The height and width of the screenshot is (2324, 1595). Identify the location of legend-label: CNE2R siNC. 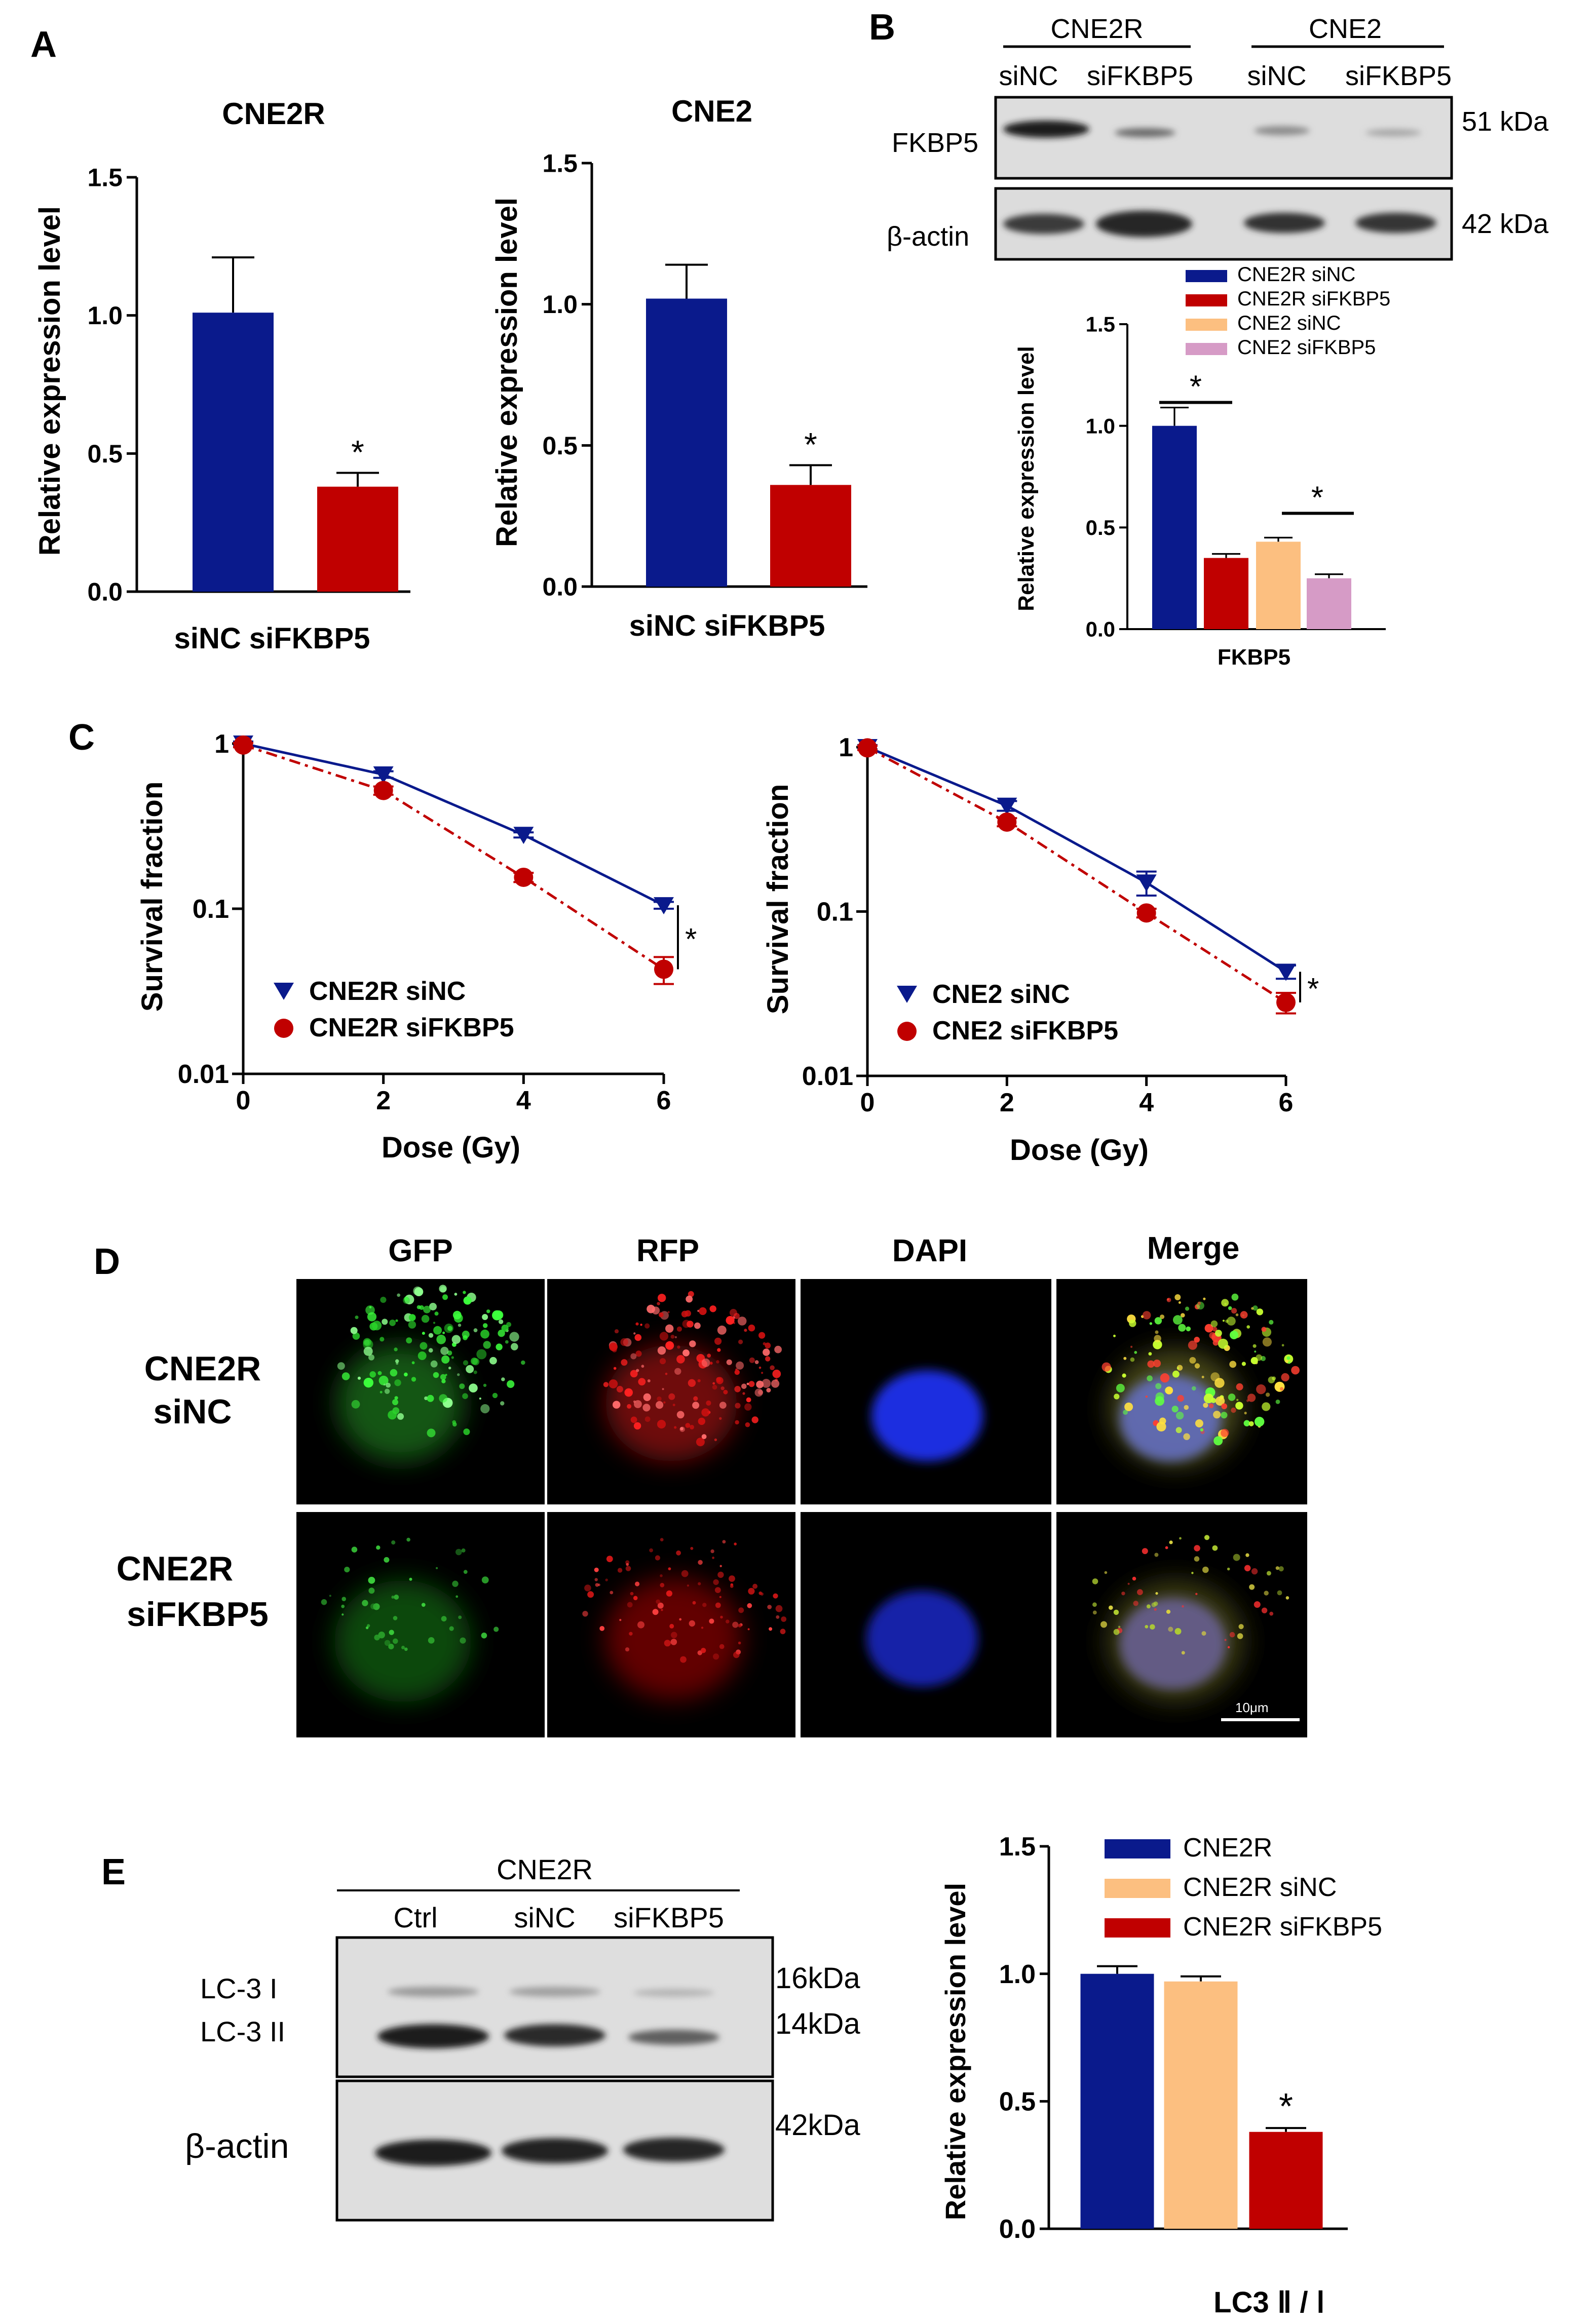
(1296, 274).